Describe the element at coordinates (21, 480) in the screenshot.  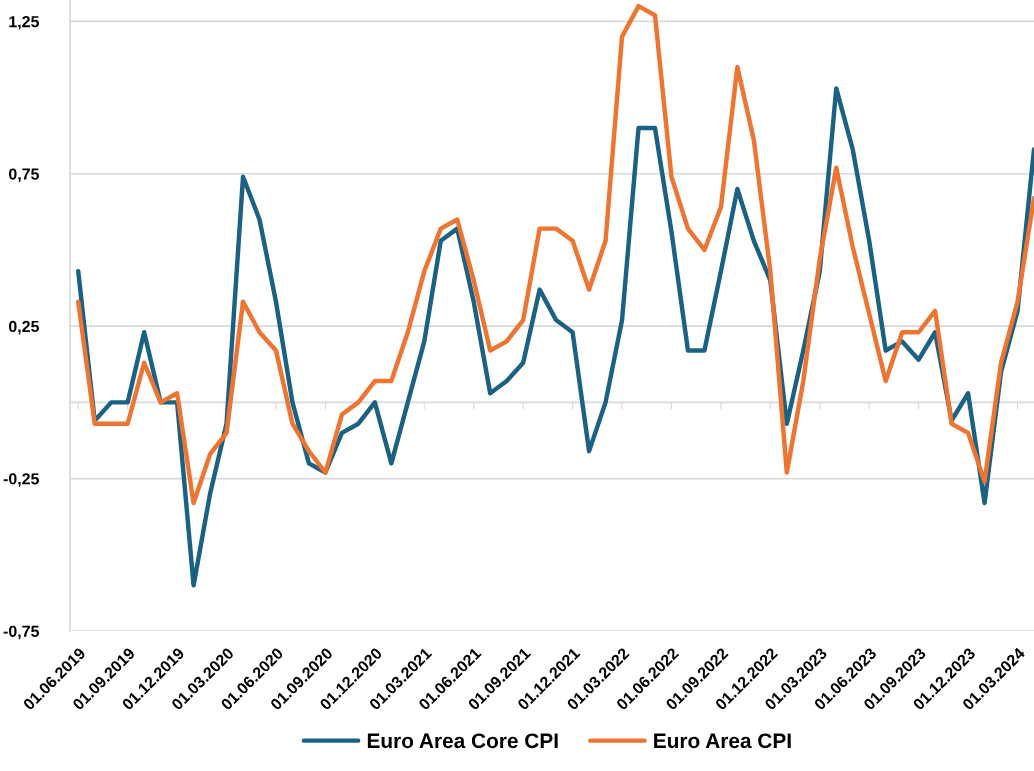
I see `y-tick-label: -0,25` at that location.